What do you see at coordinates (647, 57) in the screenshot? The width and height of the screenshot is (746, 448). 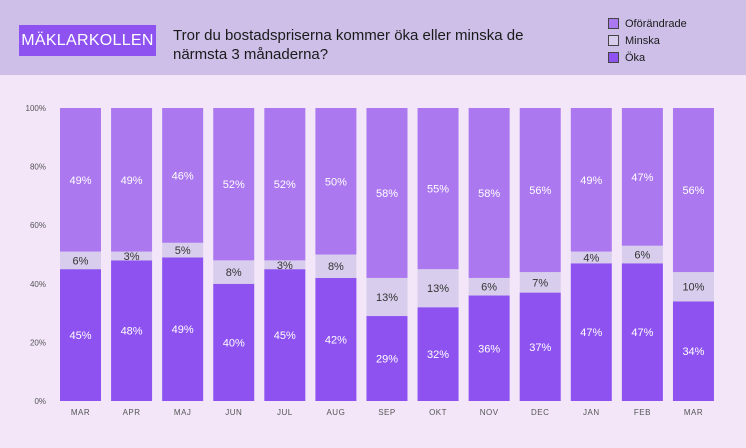 I see `legend-item-oka: Öka` at bounding box center [647, 57].